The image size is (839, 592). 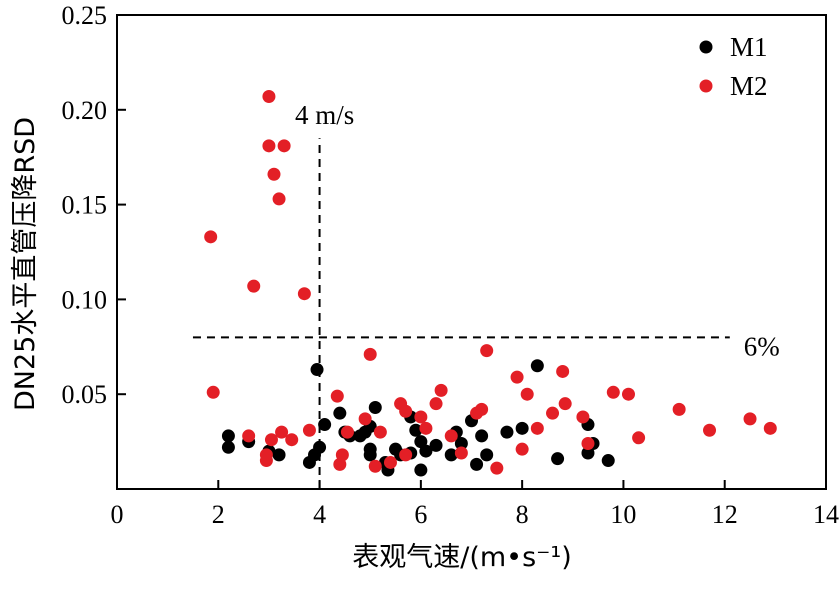 I want to click on x-tick-label: 12, so click(x=725, y=514).